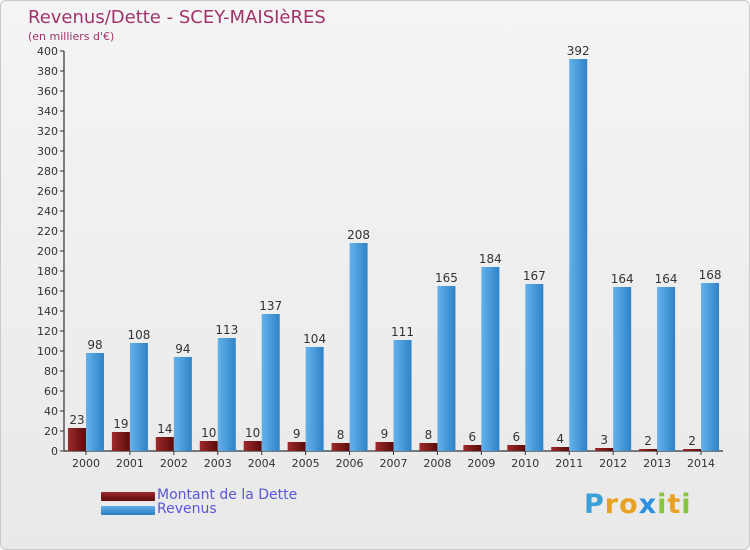 This screenshot has width=750, height=550. I want to click on y-tick-label: 300, so click(47, 151).